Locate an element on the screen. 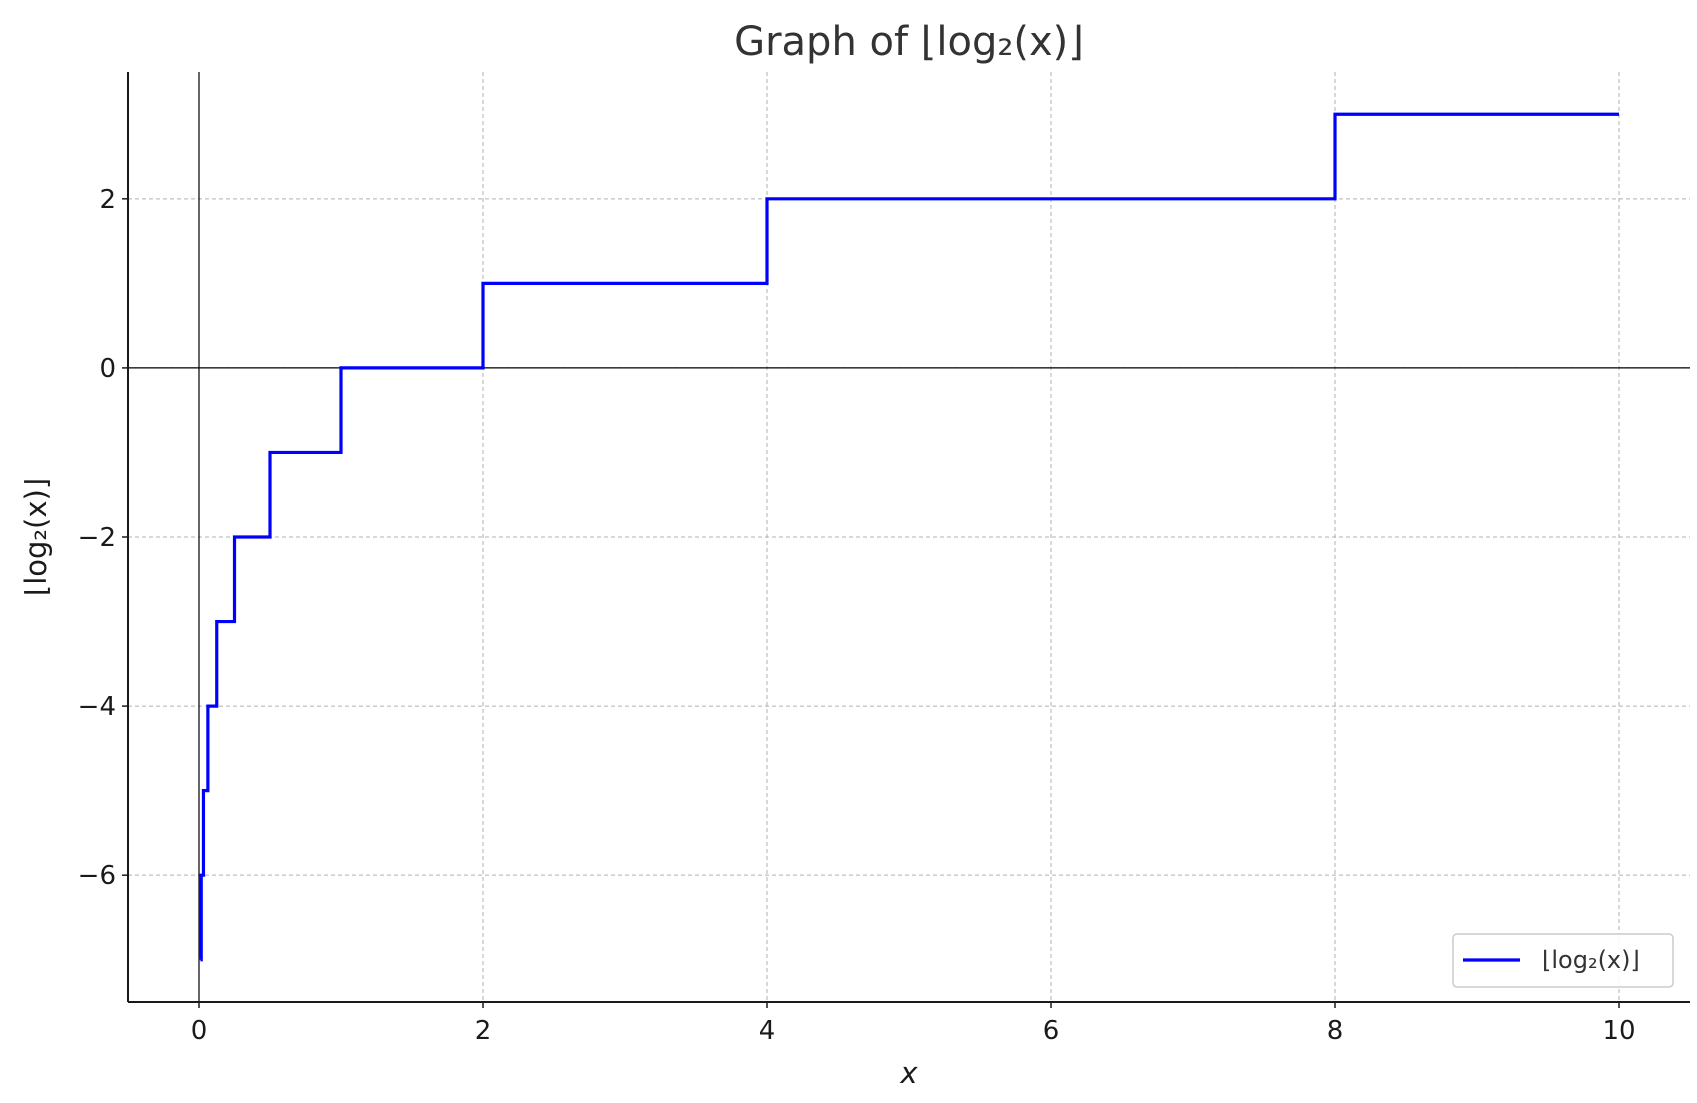  y-tick-label: 0 is located at coordinates (107, 369).